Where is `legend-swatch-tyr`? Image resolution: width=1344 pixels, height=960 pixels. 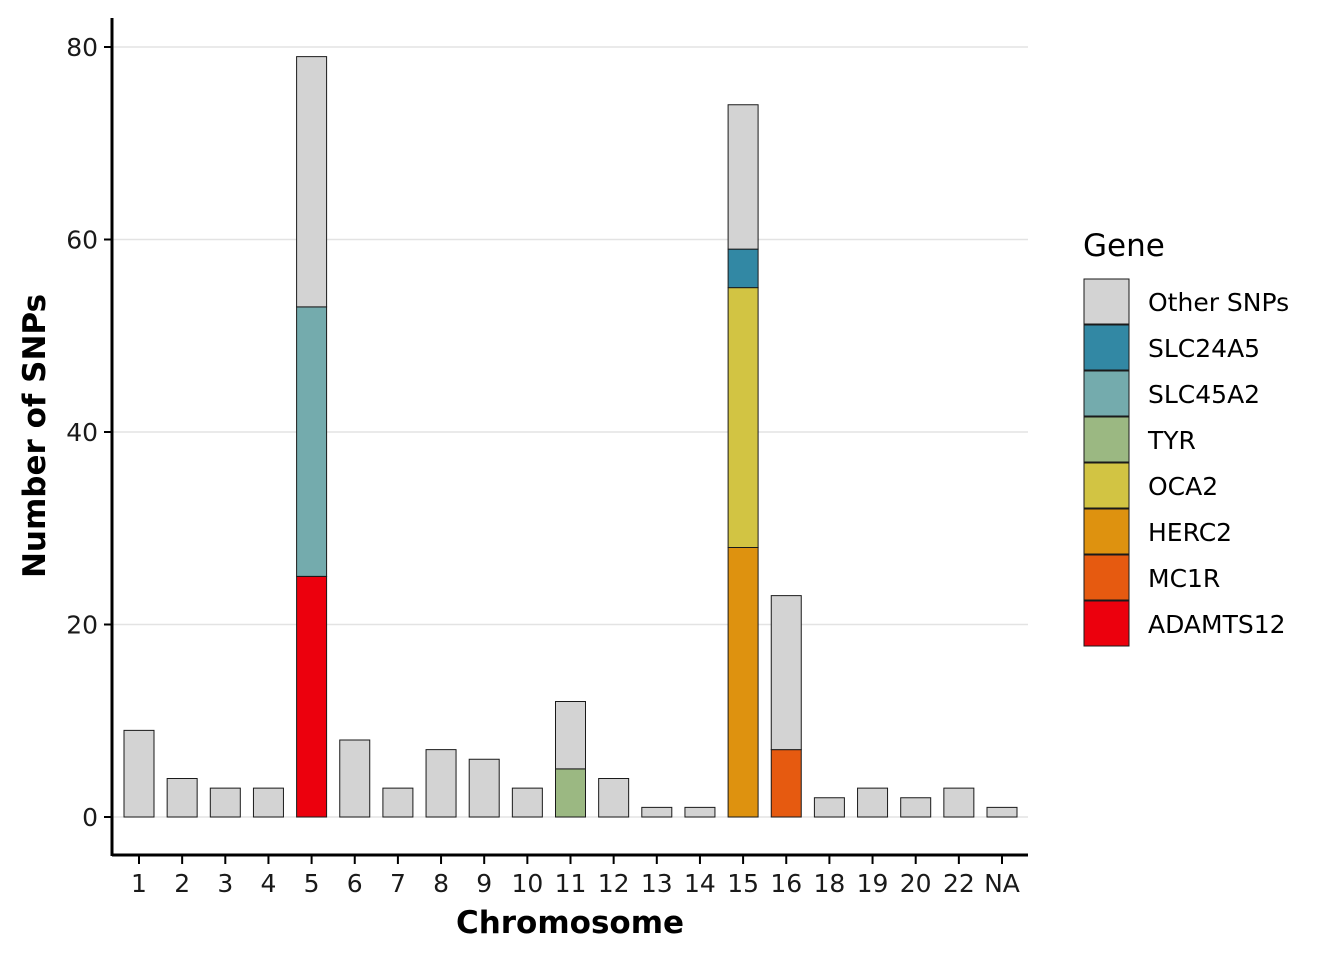
legend-swatch-tyr is located at coordinates (1106, 439).